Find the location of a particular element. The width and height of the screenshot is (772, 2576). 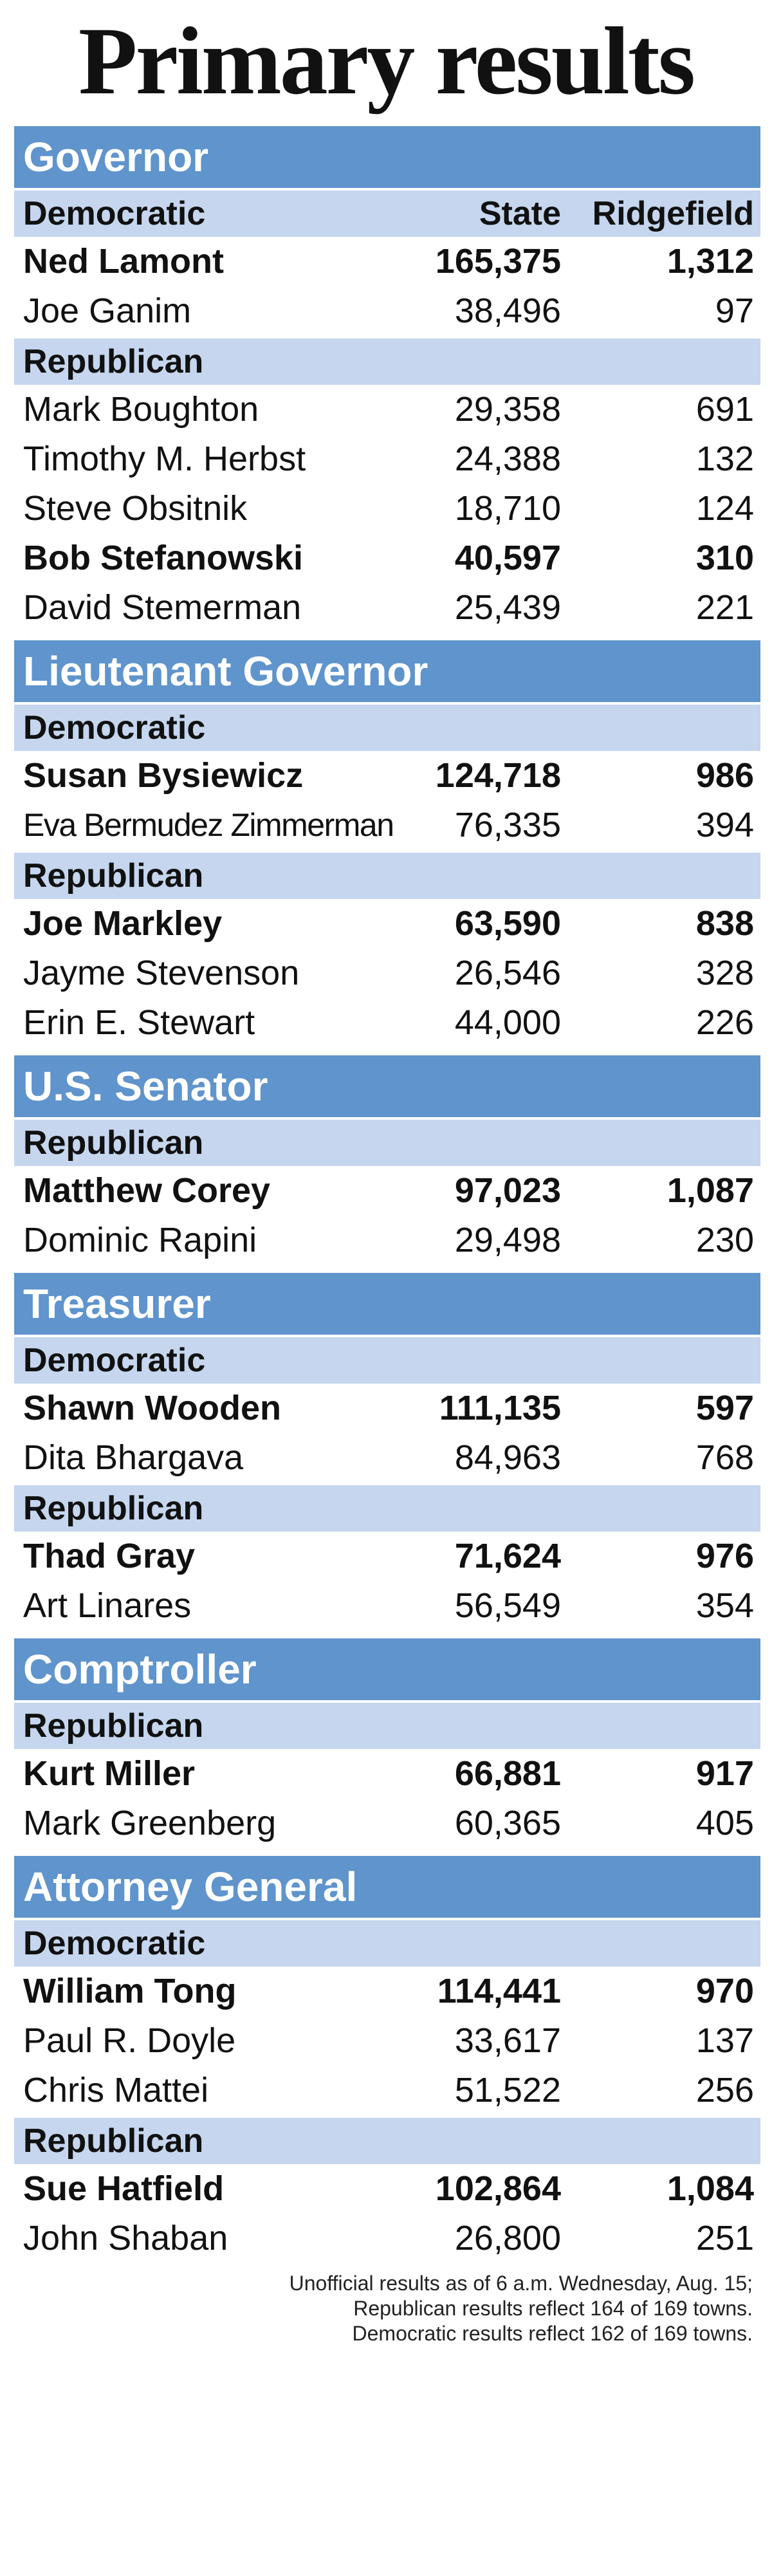

candidate-name: Paul R. Doyle is located at coordinates (129, 2040).